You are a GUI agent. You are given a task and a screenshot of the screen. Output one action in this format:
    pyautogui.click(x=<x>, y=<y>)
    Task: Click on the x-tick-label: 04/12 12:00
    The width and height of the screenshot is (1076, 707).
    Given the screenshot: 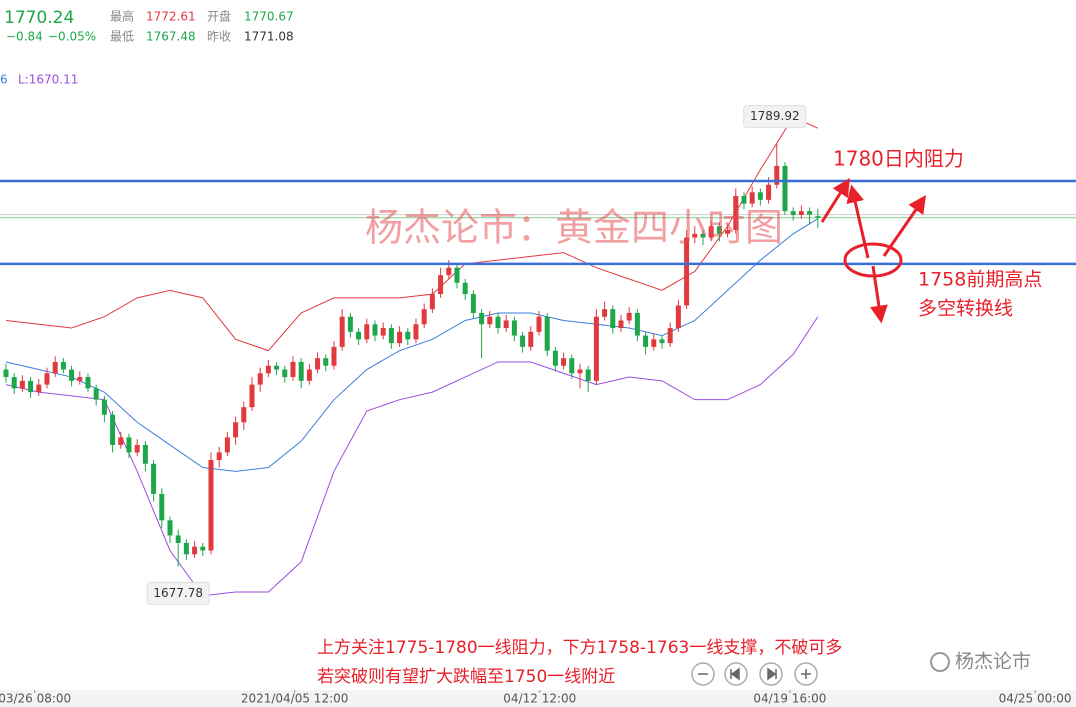 What is the action you would take?
    pyautogui.click(x=539, y=699)
    